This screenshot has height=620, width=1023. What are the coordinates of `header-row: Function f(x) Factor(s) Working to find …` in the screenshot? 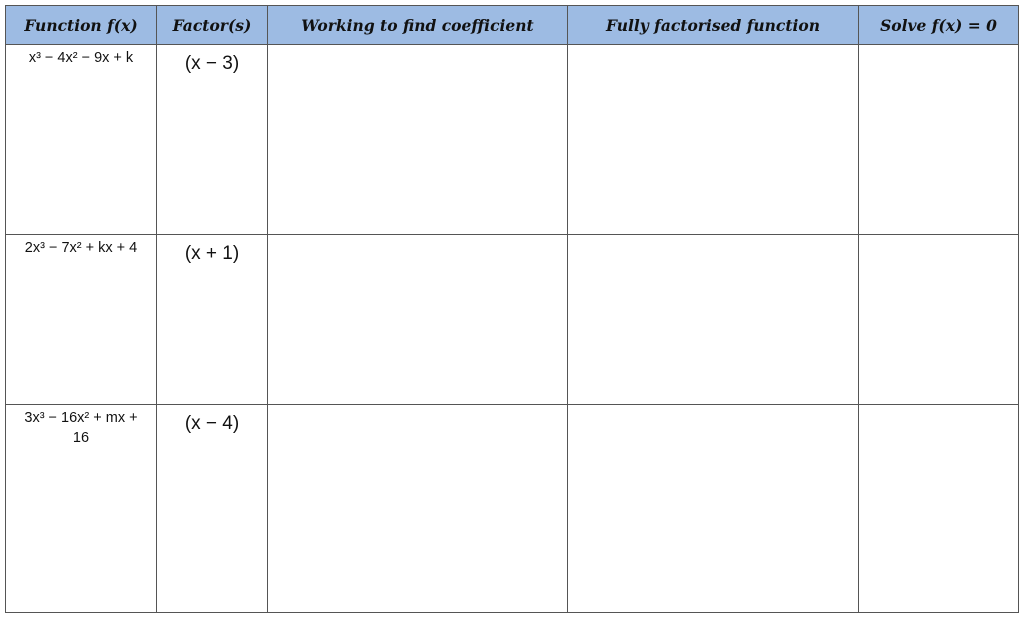 It's located at (512, 25).